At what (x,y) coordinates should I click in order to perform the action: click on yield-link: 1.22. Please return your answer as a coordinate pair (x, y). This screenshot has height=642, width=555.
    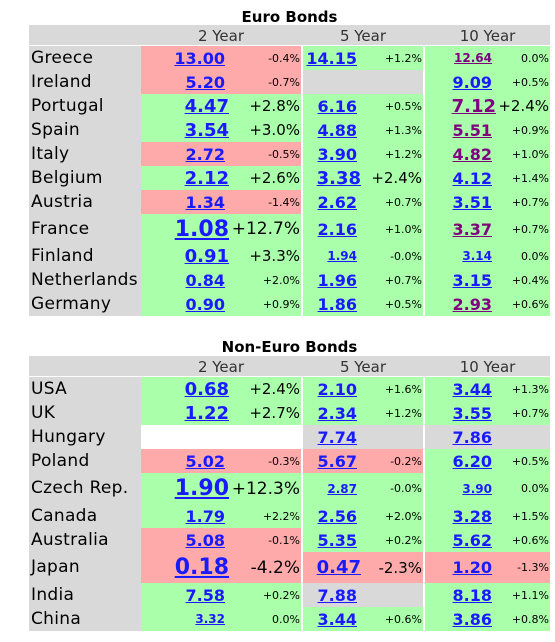
    Looking at the image, I should click on (206, 413).